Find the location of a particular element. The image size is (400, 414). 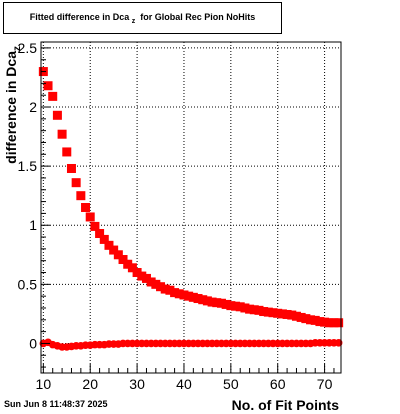

chart-title-sub: z is located at coordinates (133, 21).